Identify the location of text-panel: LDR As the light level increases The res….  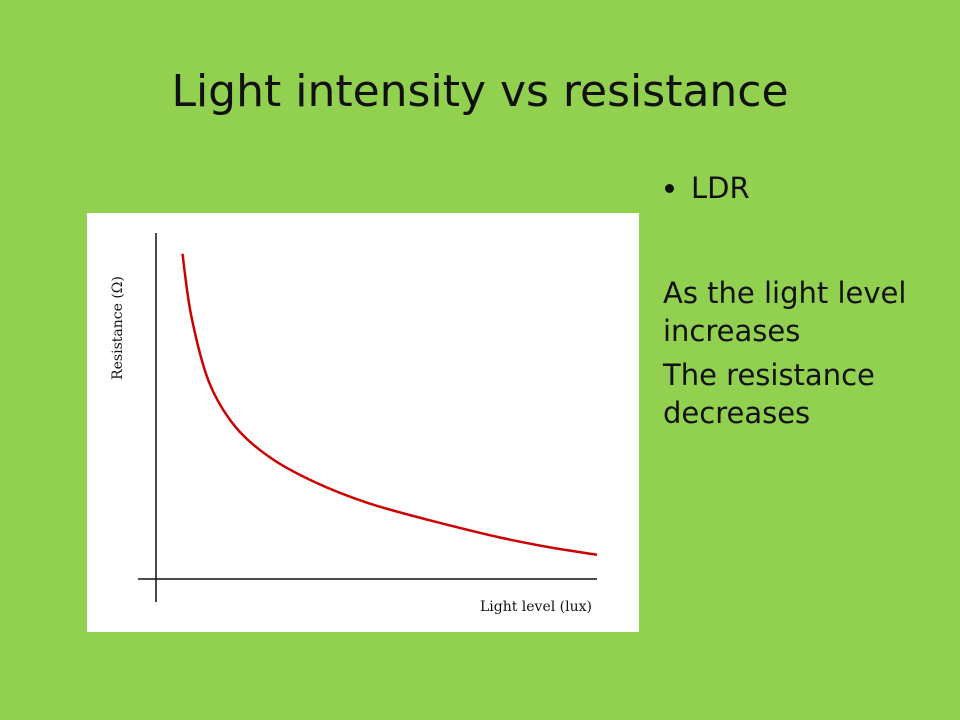
(811, 298).